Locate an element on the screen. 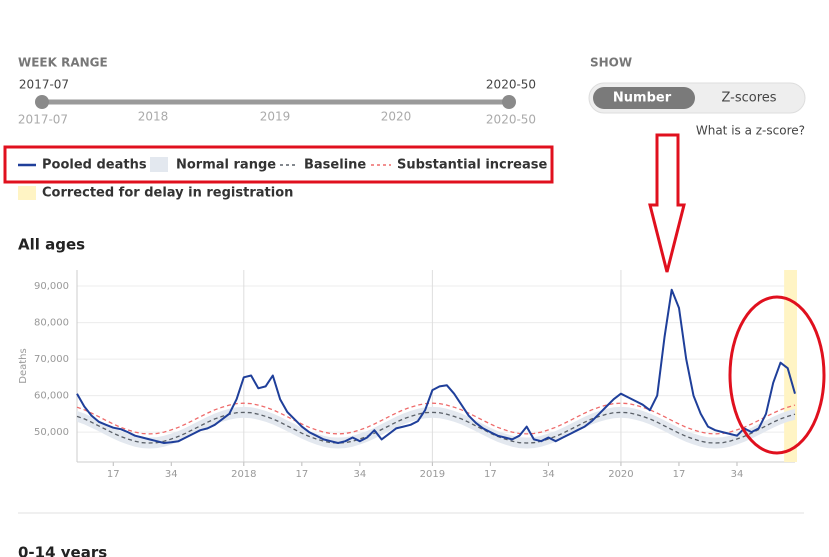 Image resolution: width=829 pixels, height=557 pixels. y-tick-label: 90,000 is located at coordinates (51, 286).